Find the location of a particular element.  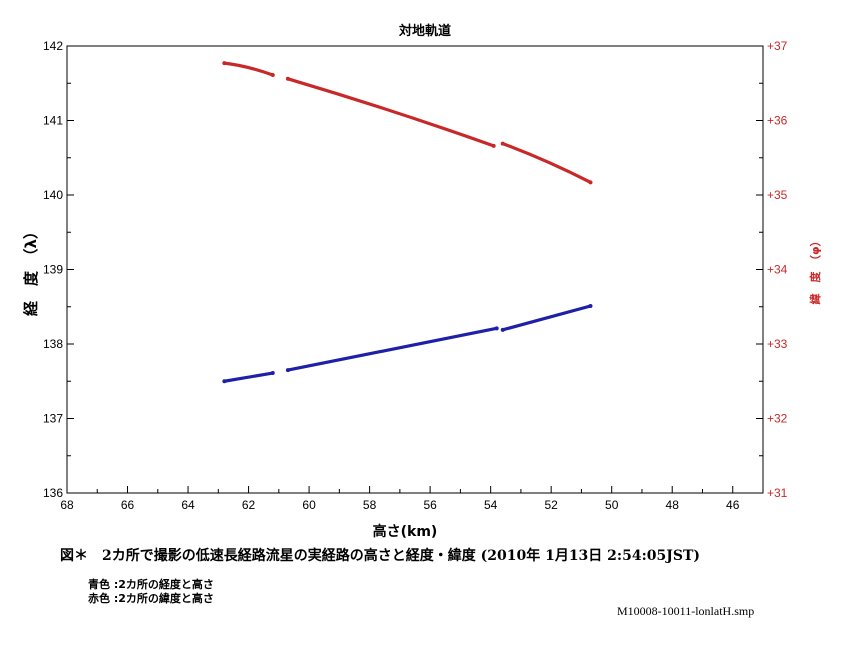

x-tick-label: 48 is located at coordinates (673, 505).